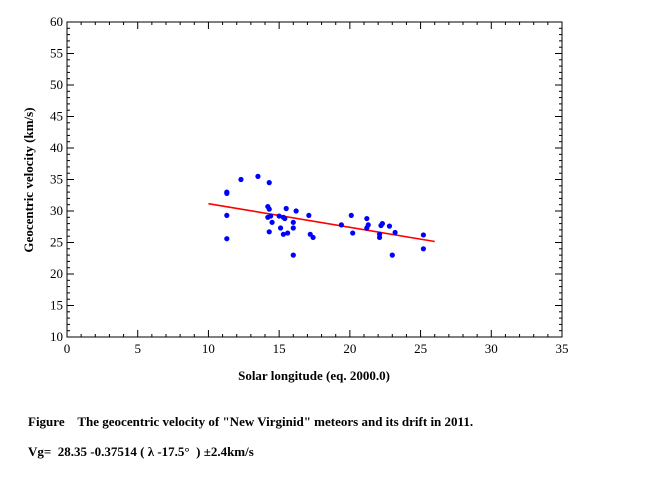 The image size is (654, 480). I want to click on y-tick-label: 50, so click(56, 84).